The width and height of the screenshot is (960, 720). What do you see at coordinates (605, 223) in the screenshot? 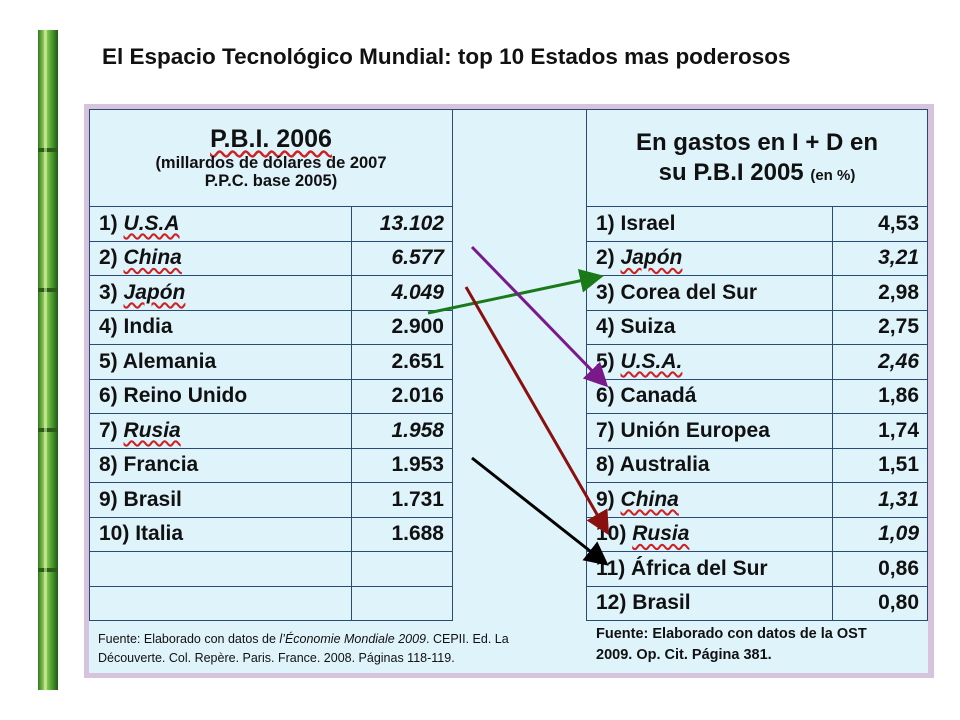
I see `rd-rank: 1)` at bounding box center [605, 223].